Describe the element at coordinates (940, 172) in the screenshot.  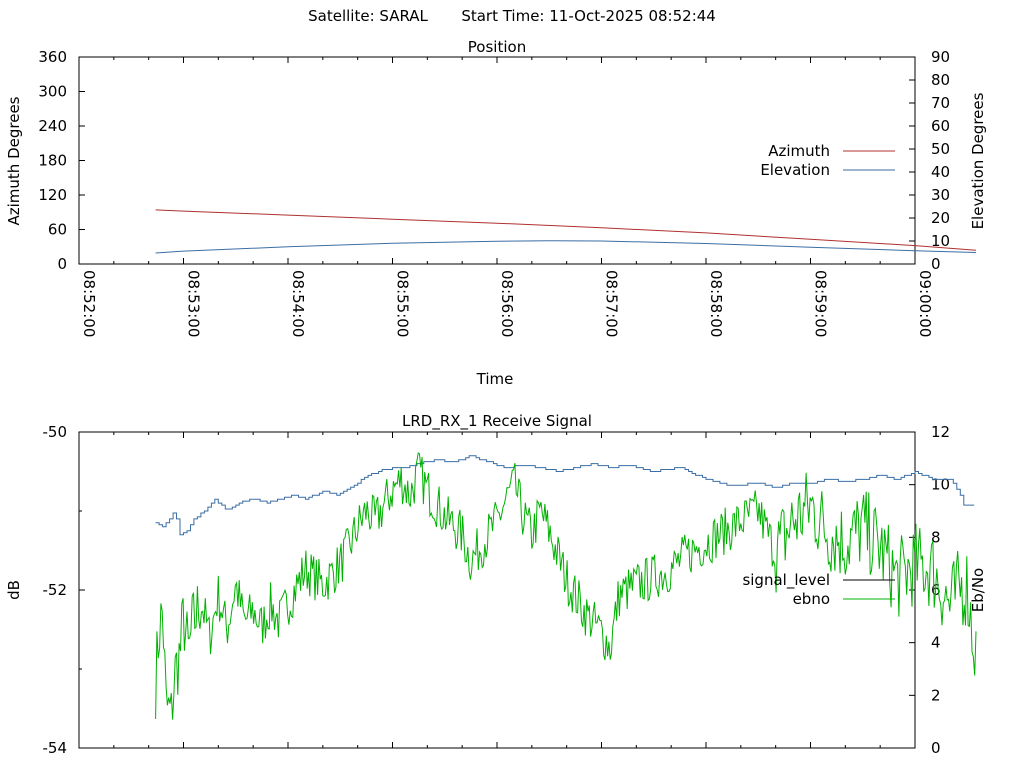
I see `elevation-tick-label: 40` at that location.